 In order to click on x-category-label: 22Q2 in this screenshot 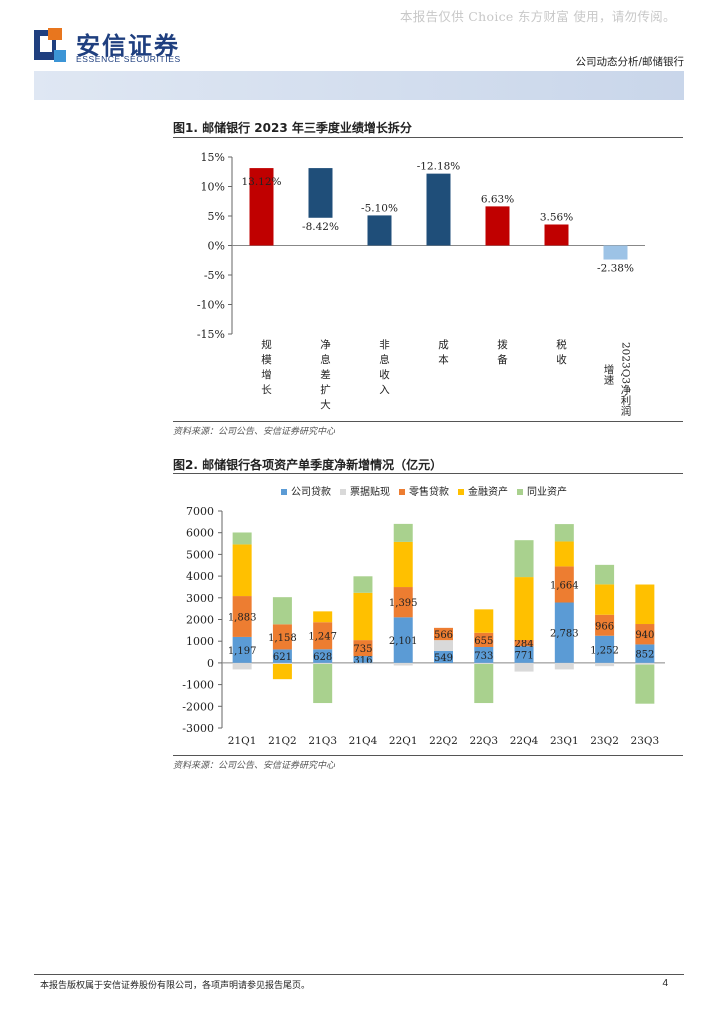, I will do `click(443, 741)`.